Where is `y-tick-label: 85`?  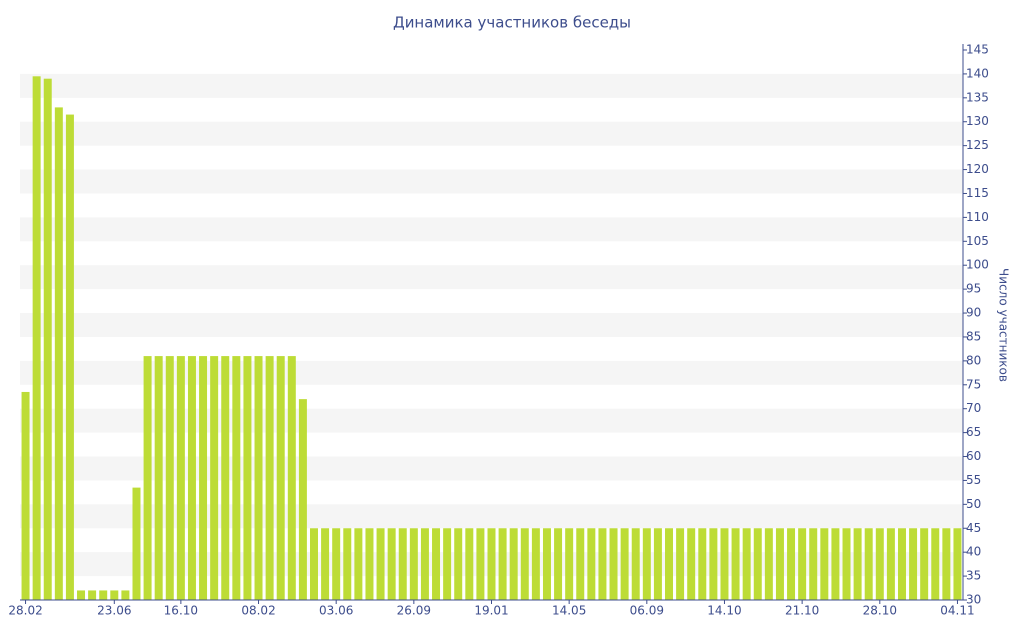 y-tick-label: 85 is located at coordinates (973, 336).